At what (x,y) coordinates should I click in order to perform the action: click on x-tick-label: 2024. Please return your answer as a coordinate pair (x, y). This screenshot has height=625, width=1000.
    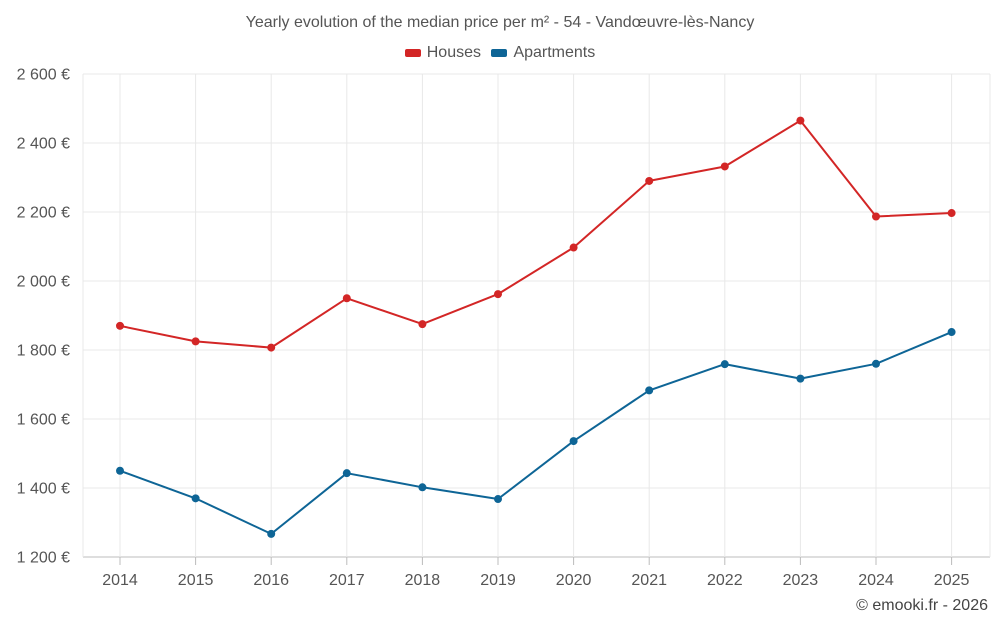
    Looking at the image, I should click on (876, 580).